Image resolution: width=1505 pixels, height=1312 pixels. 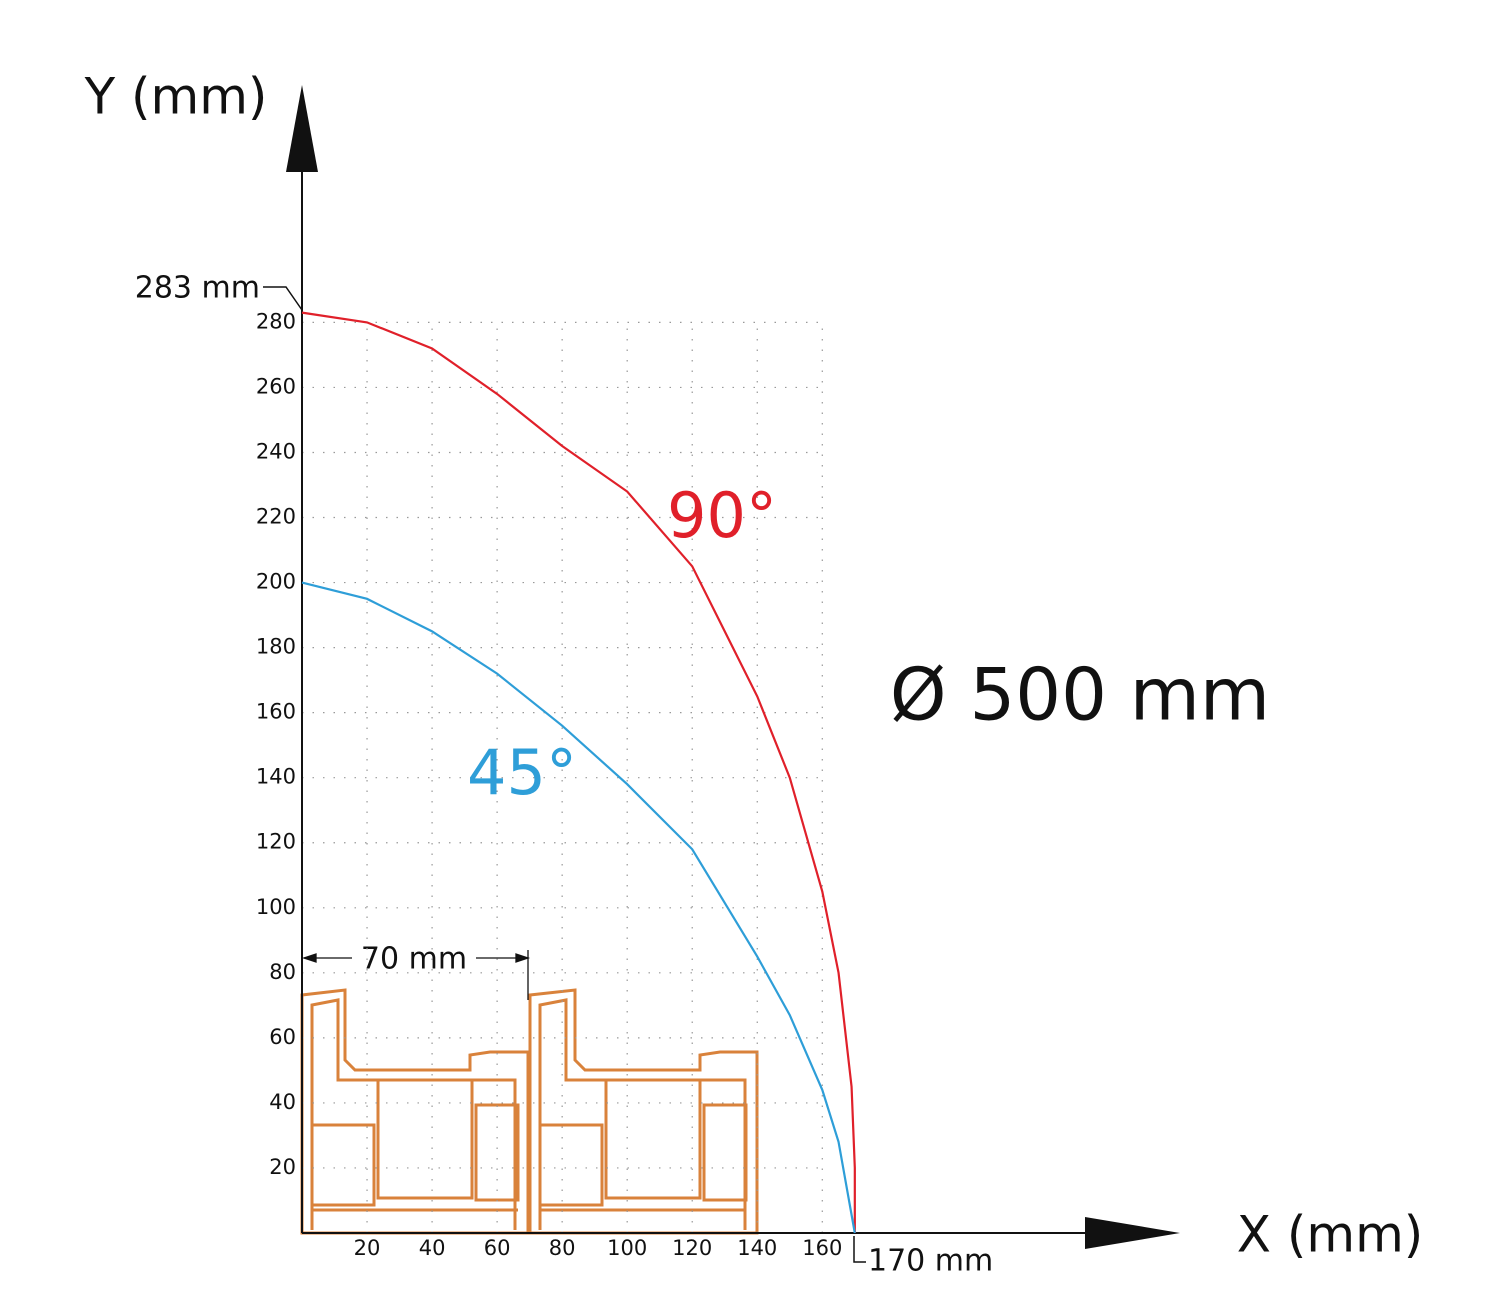 What do you see at coordinates (1080, 695) in the screenshot?
I see `annotation: Ø 500 mm` at bounding box center [1080, 695].